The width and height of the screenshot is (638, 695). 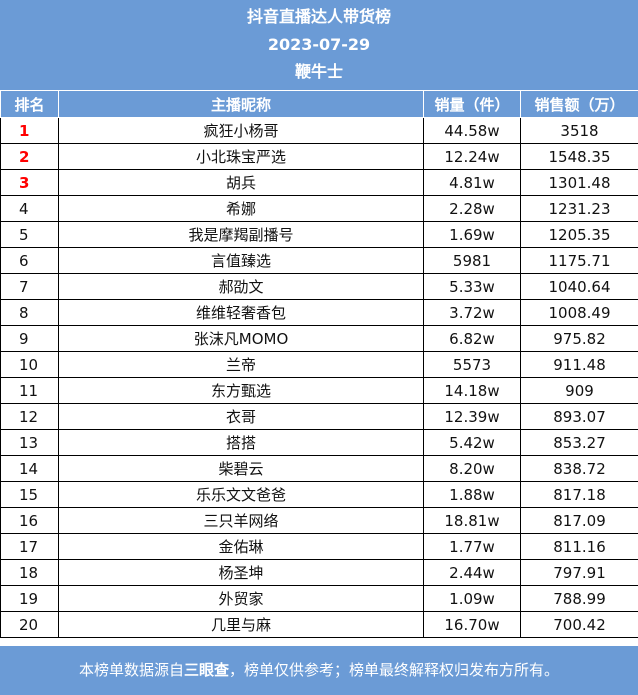 I want to click on revenue-cell: 817.09, so click(x=579, y=520).